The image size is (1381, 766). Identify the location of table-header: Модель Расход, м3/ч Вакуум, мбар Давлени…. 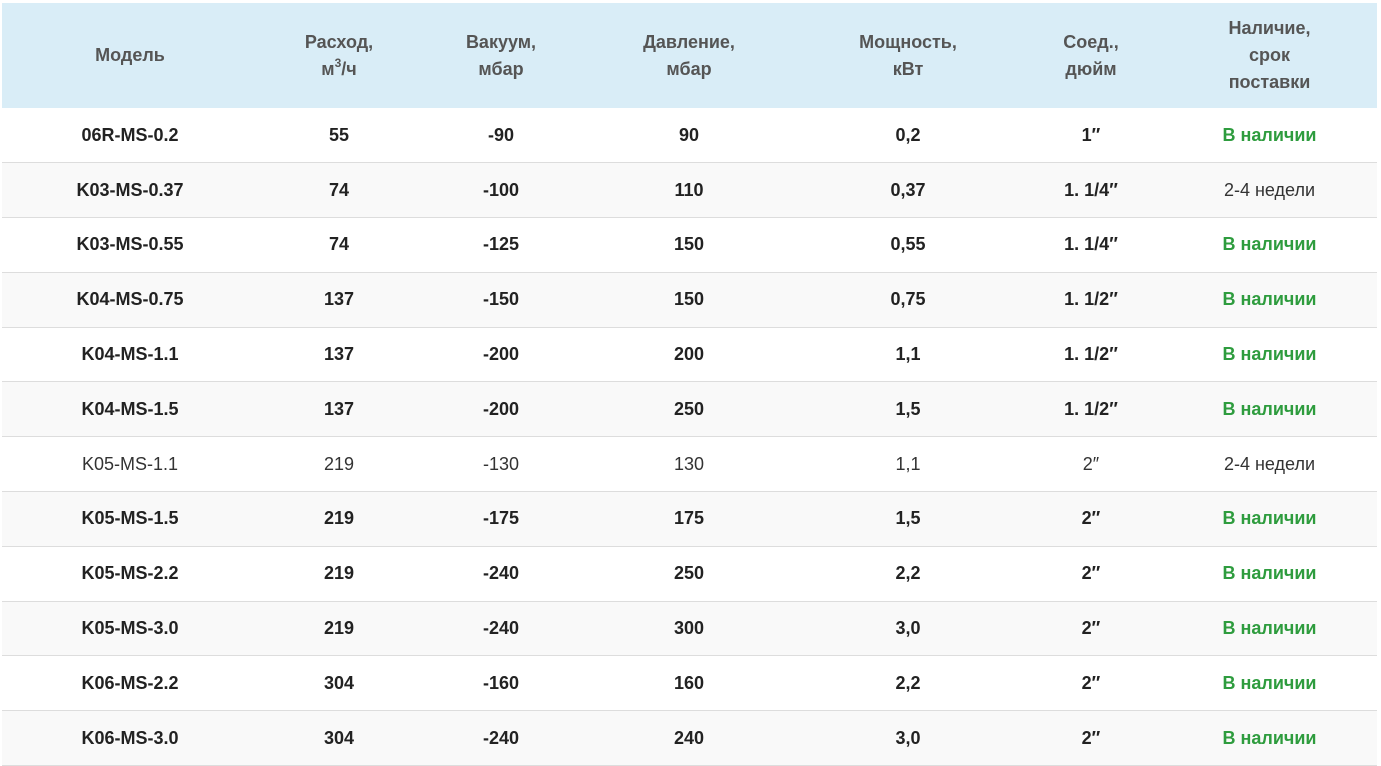
(689, 55).